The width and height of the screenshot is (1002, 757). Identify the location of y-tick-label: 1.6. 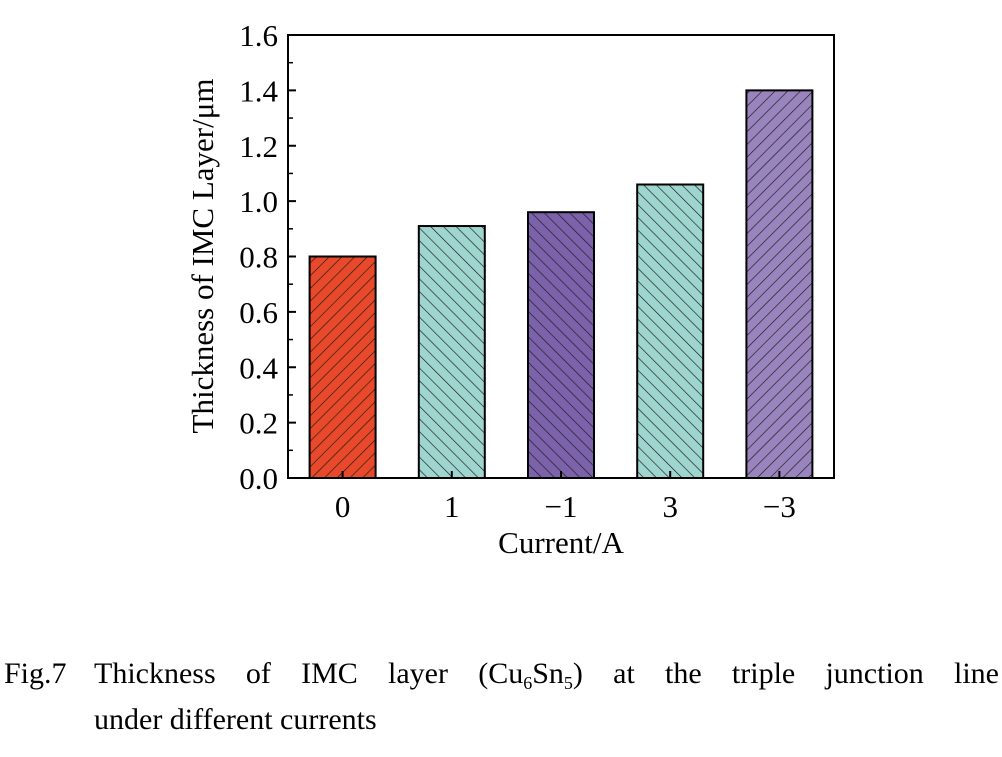
(258, 35).